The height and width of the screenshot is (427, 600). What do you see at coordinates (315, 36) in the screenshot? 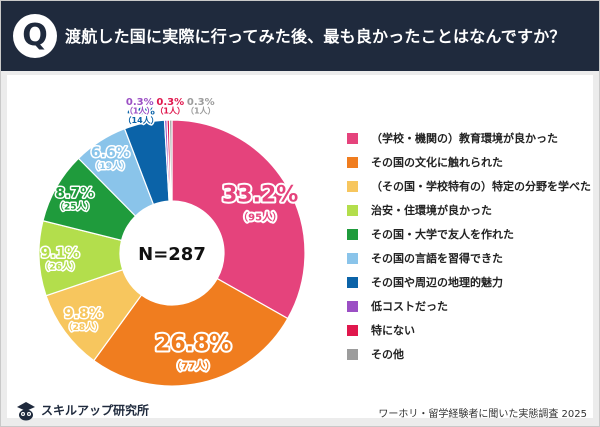
I see `chart-title: 渡航した国に実際に行ってみた後、最も良かったことはなんですか？` at bounding box center [315, 36].